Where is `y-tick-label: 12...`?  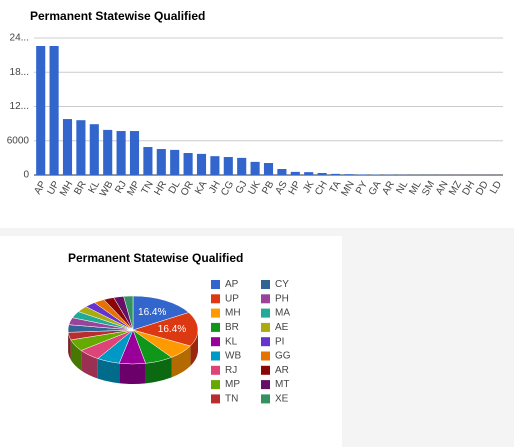 y-tick-label: 12... is located at coordinates (19, 106).